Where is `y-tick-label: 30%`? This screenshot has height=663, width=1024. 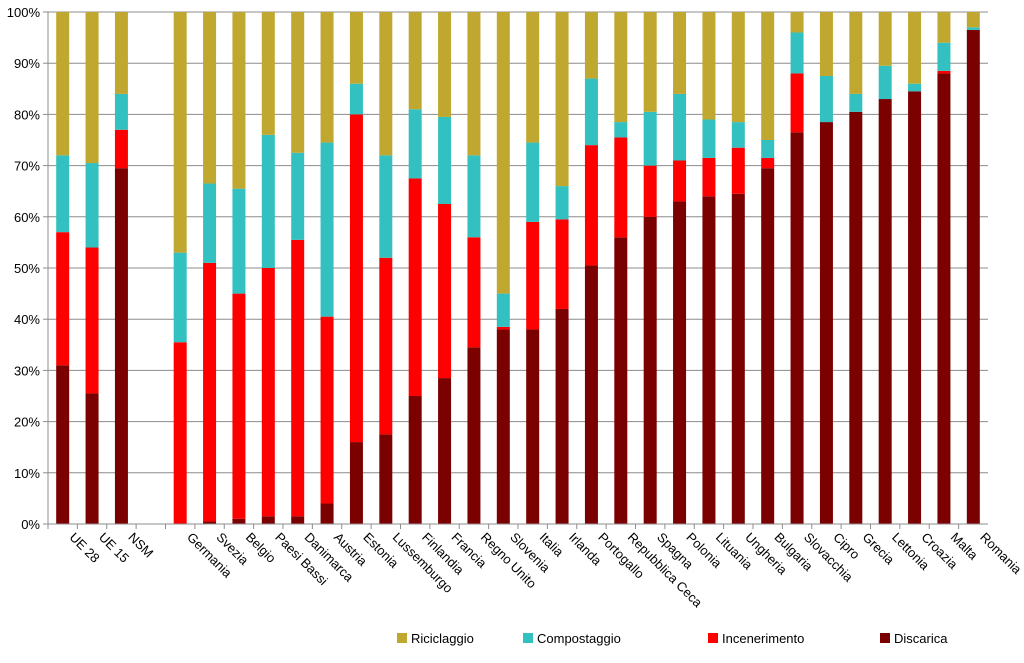
y-tick-label: 30% is located at coordinates (27, 370).